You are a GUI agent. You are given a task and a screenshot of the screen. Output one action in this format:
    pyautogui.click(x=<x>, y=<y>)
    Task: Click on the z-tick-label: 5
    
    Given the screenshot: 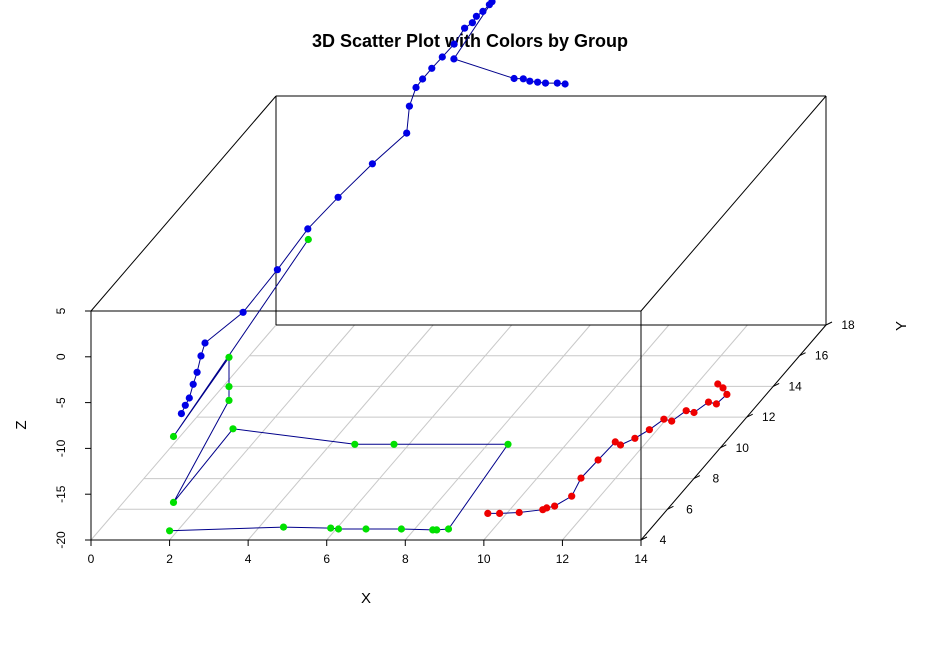 What is the action you would take?
    pyautogui.click(x=61, y=310)
    